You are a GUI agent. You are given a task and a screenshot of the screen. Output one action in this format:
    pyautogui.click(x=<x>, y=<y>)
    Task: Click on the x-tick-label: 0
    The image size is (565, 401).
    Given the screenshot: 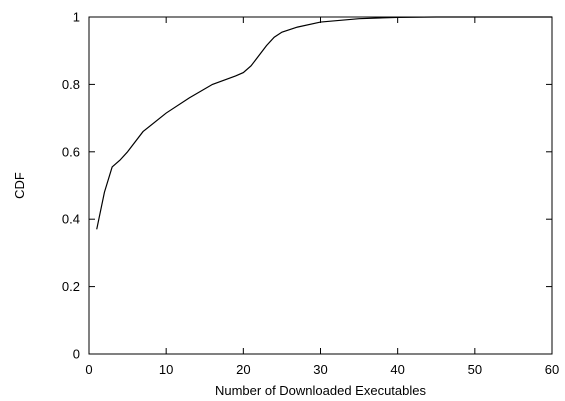 What is the action you would take?
    pyautogui.click(x=88, y=369)
    